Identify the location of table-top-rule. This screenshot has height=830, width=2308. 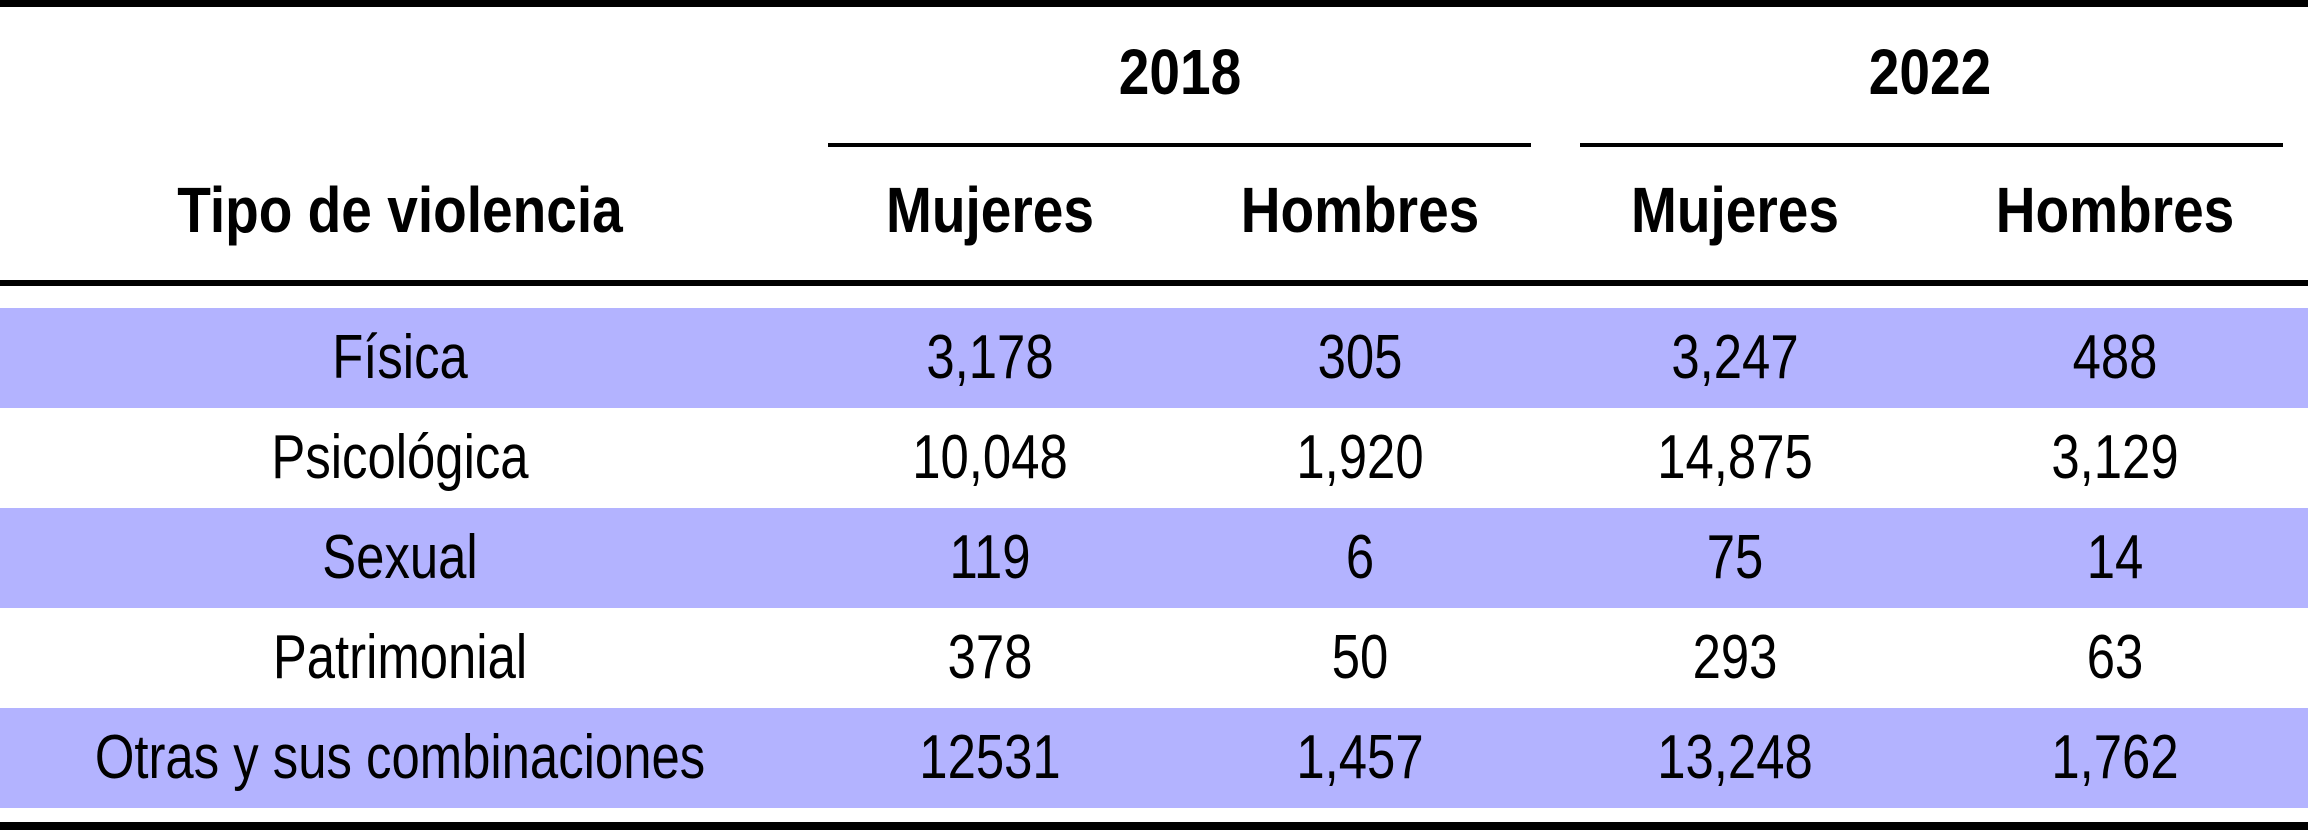
(1154, 3).